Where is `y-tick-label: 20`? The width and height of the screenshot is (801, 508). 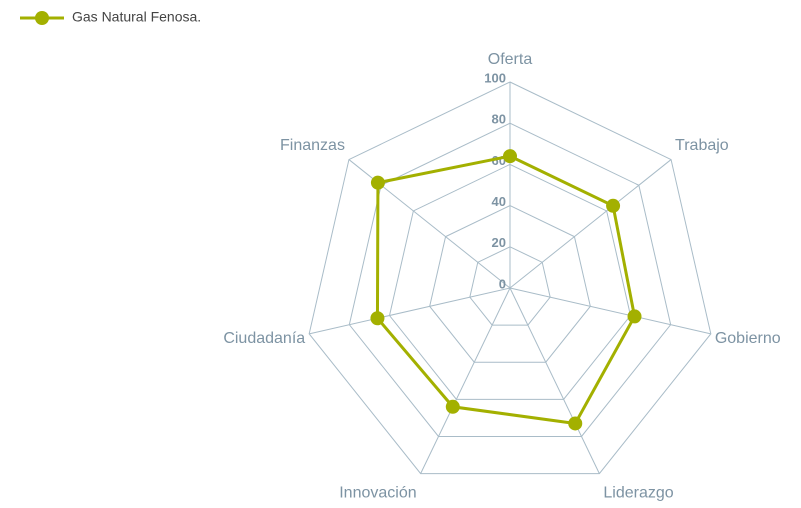
y-tick-label: 20 is located at coordinates (499, 242).